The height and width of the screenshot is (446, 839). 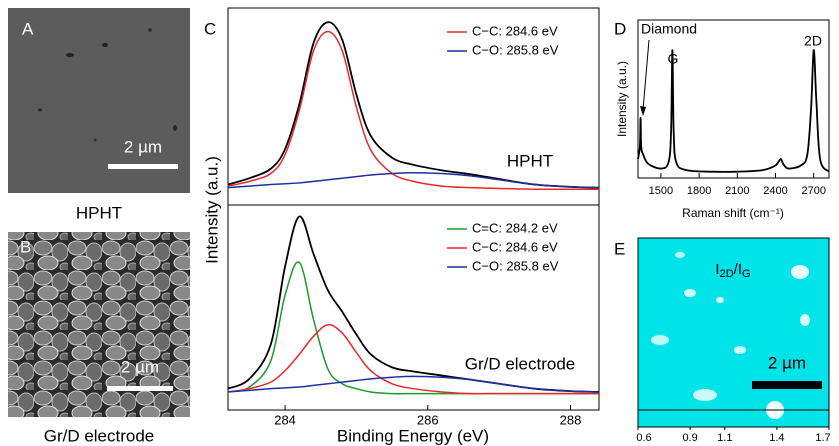 I want to click on plot-frame, so click(x=733, y=99).